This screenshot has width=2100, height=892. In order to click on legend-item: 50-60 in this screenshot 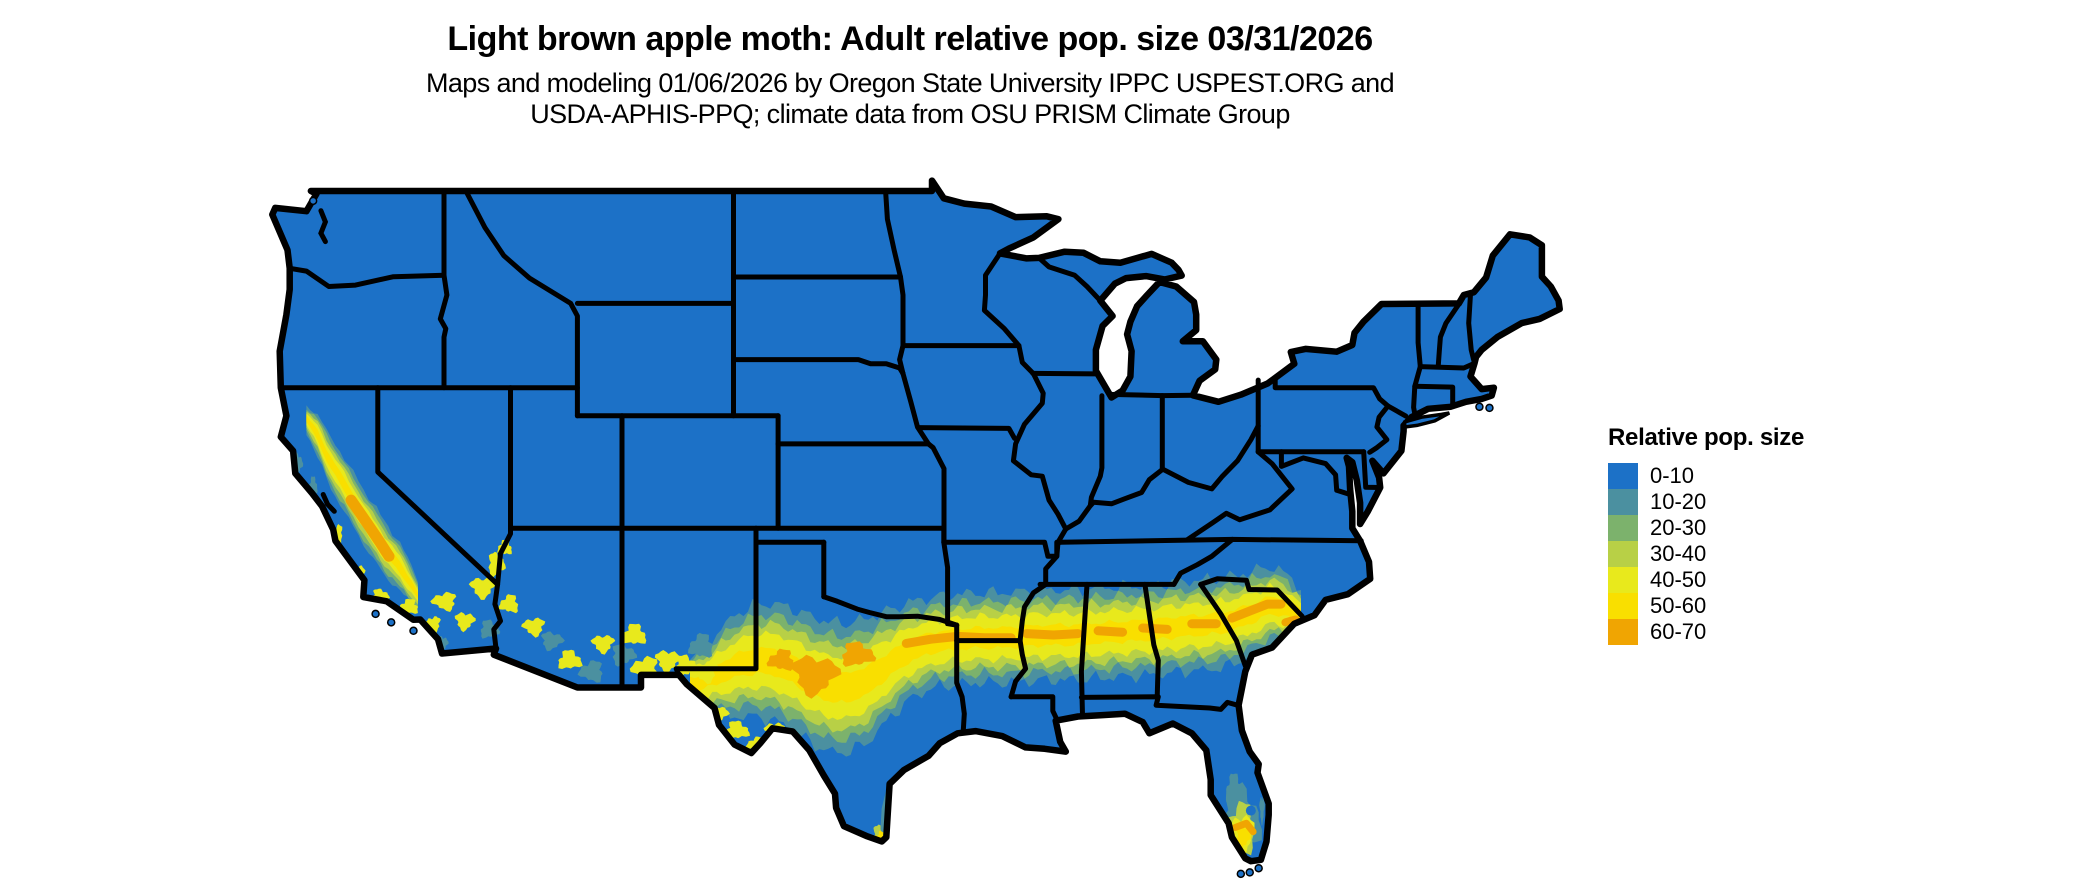, I will do `click(1706, 606)`.